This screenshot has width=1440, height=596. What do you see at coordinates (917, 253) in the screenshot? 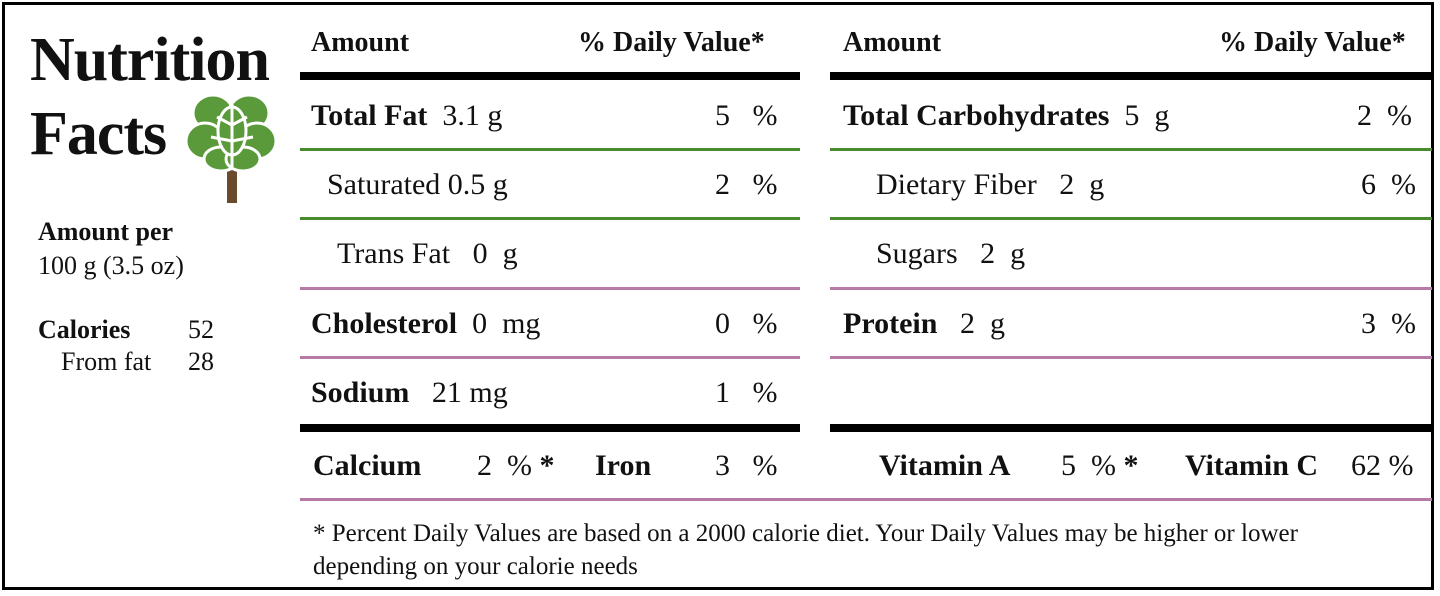
I see `nutrient-name: Sugars` at bounding box center [917, 253].